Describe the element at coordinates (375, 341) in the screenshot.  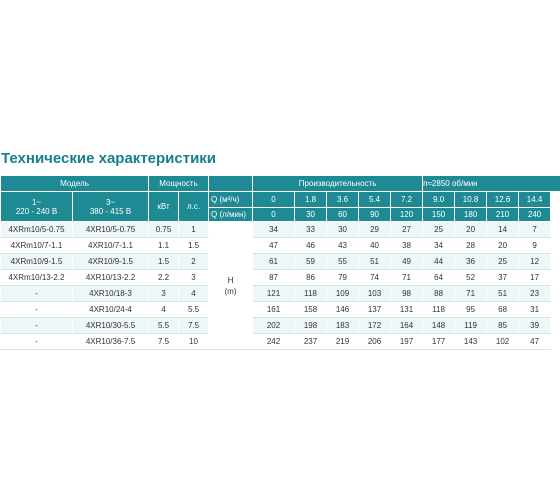
I see `head-value-cell: 206` at that location.